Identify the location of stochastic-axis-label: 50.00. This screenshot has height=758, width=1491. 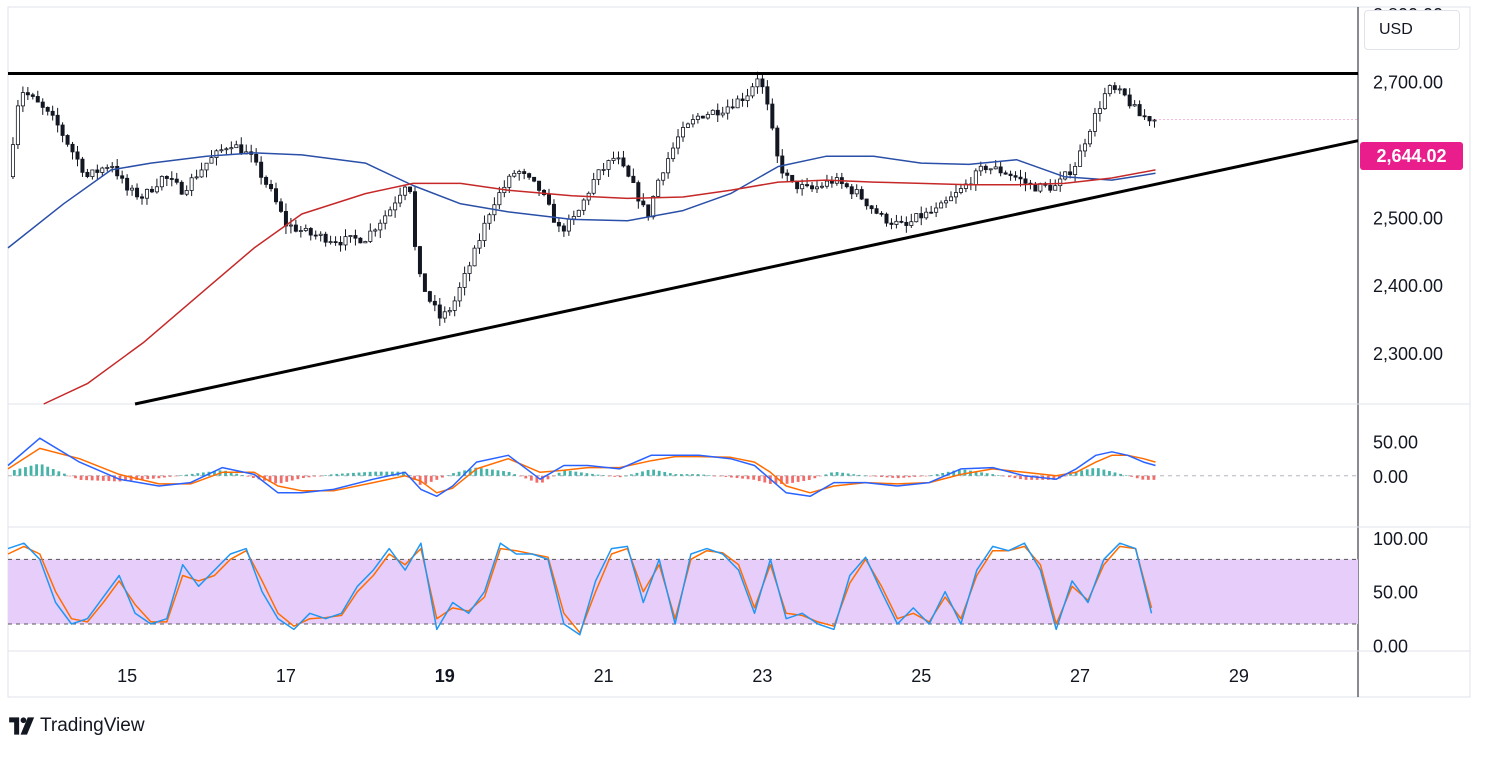
(1395, 593).